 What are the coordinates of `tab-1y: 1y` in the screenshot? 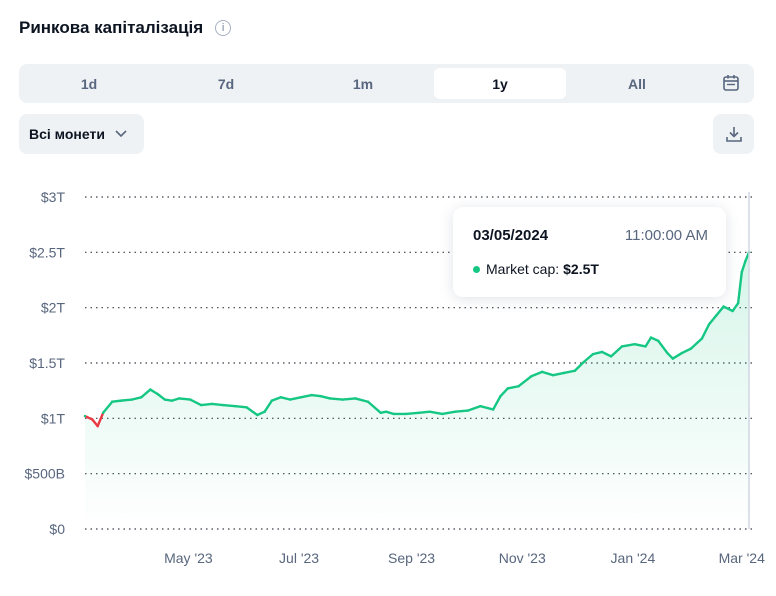 It's located at (500, 83).